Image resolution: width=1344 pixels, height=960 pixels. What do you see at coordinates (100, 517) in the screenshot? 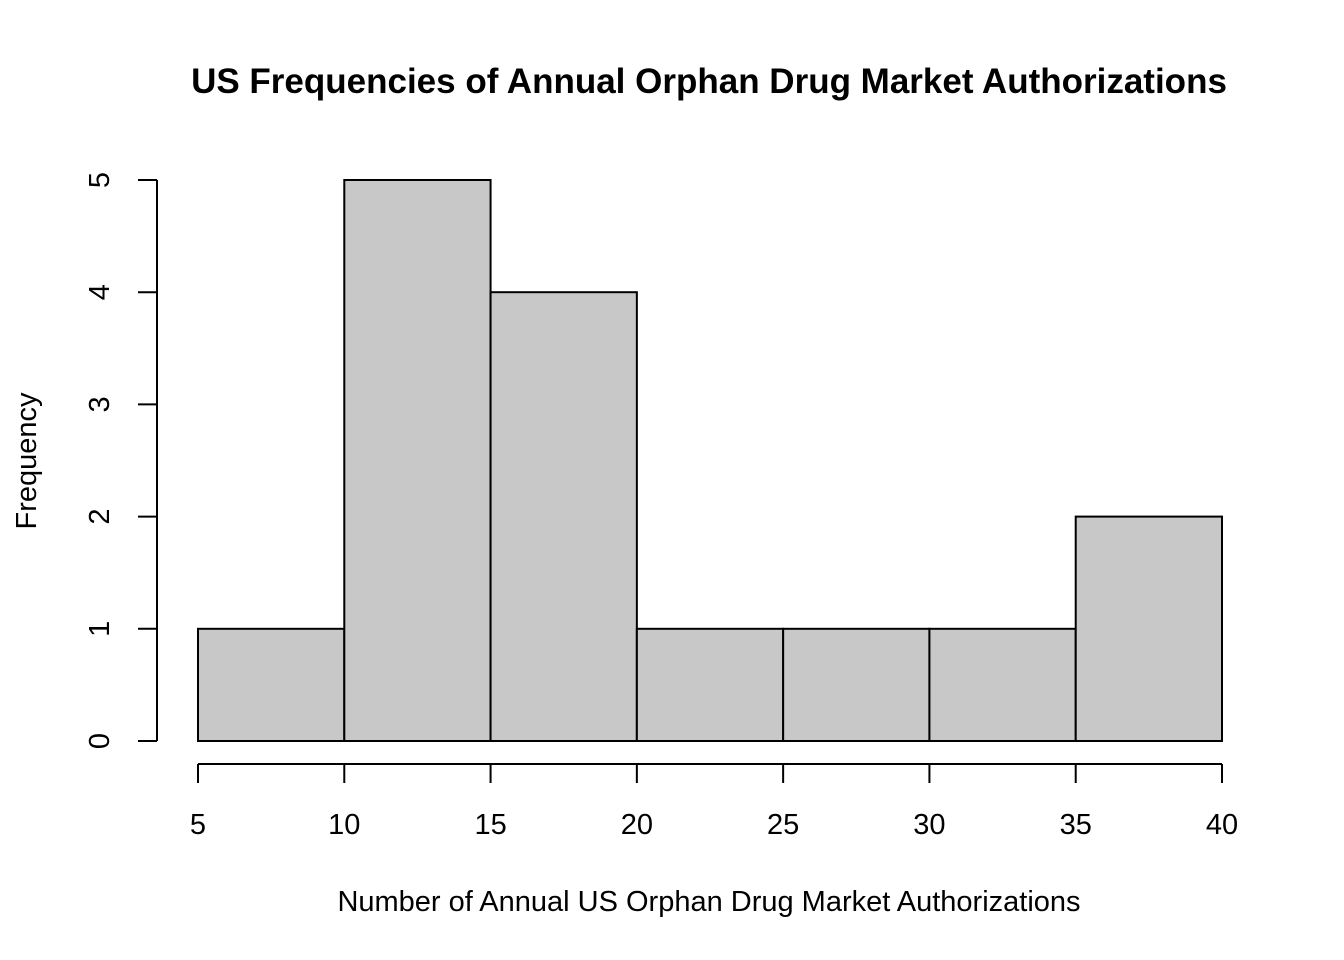
I see `y-tick-label-2: 2` at bounding box center [100, 517].